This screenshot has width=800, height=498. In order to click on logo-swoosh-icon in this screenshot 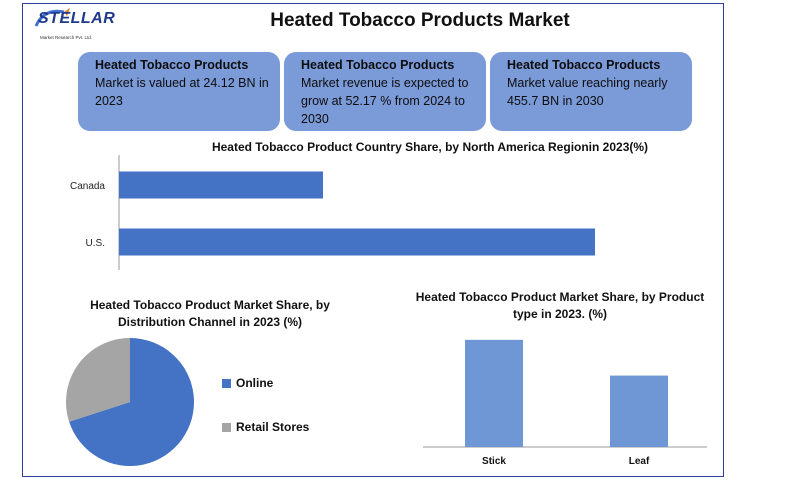, I will do `click(52, 17)`.